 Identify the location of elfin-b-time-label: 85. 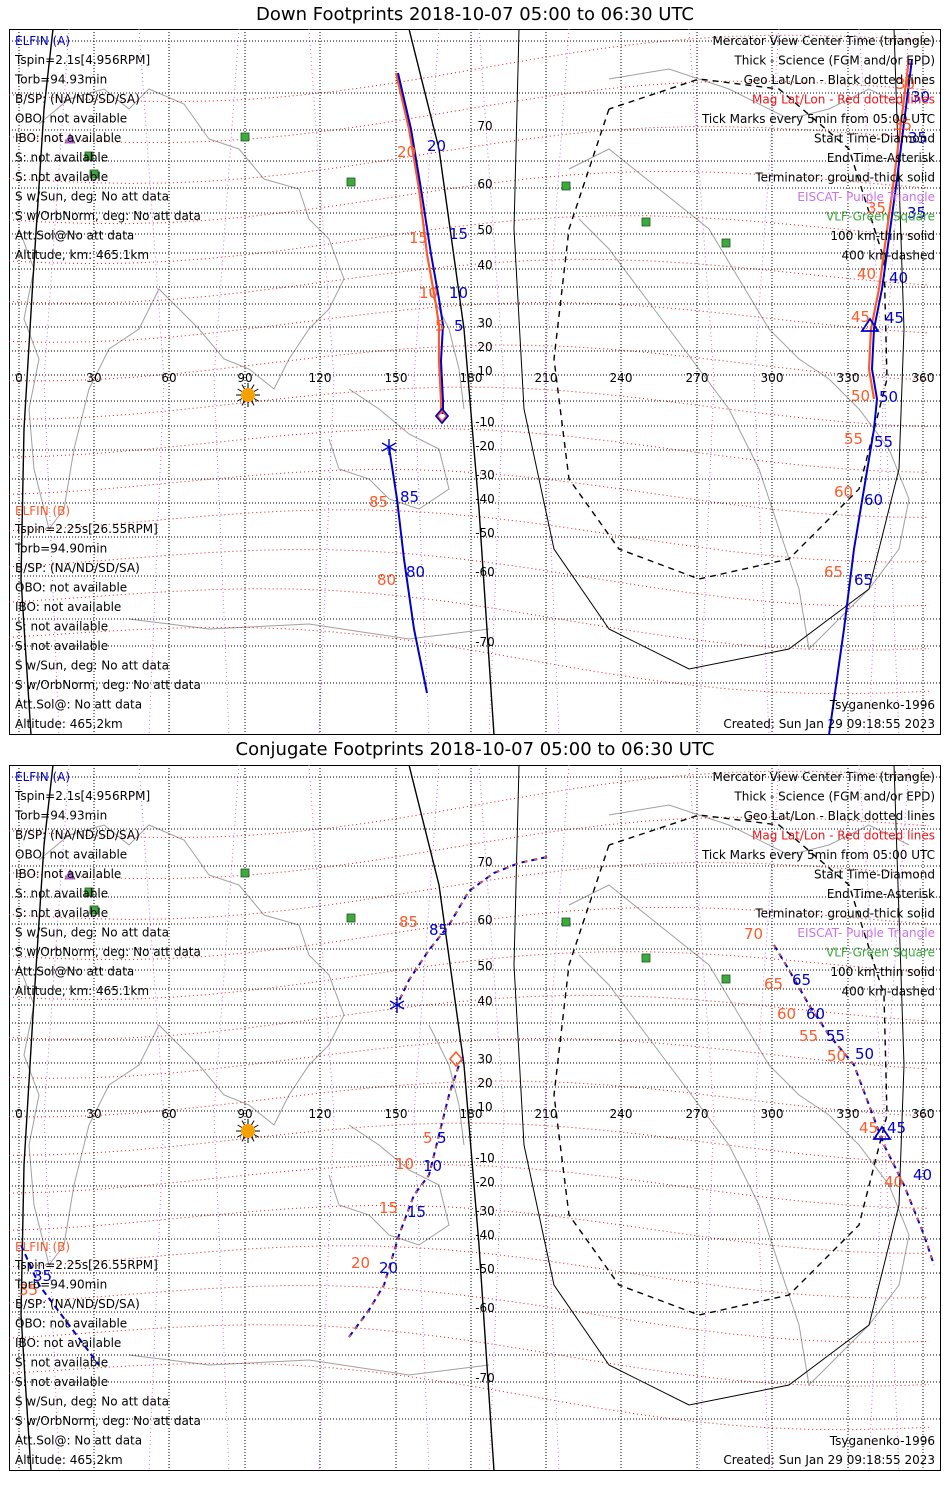
(408, 922).